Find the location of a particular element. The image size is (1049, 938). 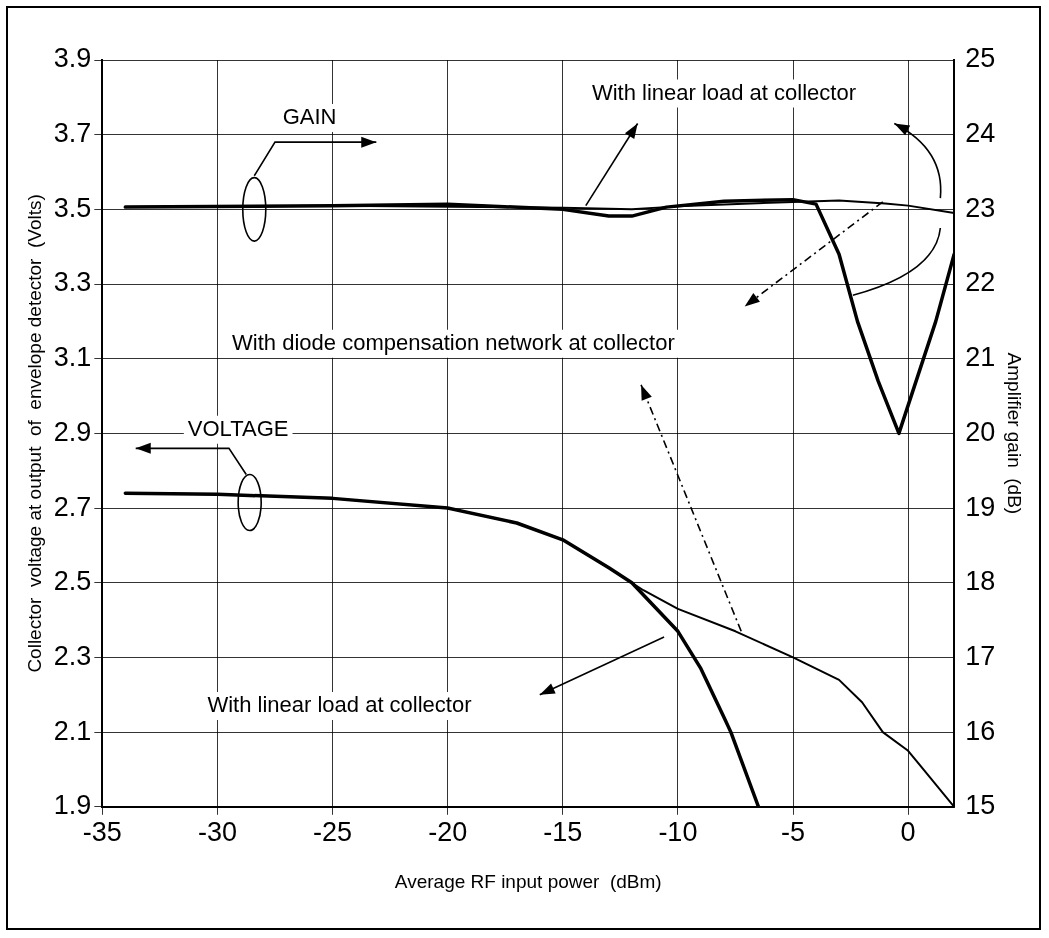

y-axis-title: Collector voltage at output of envelope detector (Volts) is located at coordinates (34, 433).